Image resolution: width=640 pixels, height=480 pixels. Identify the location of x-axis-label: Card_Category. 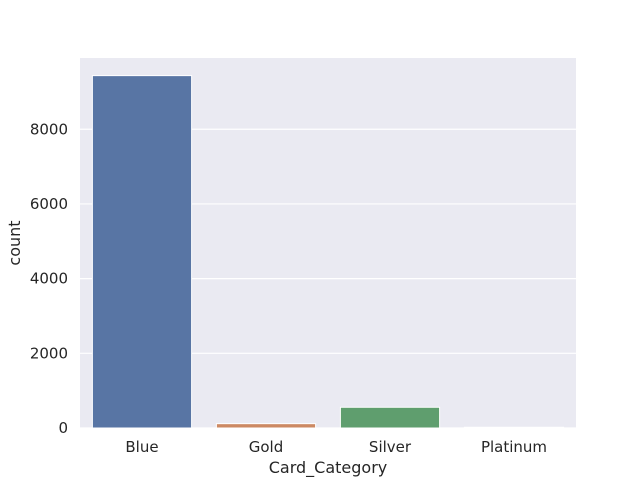
(328, 468).